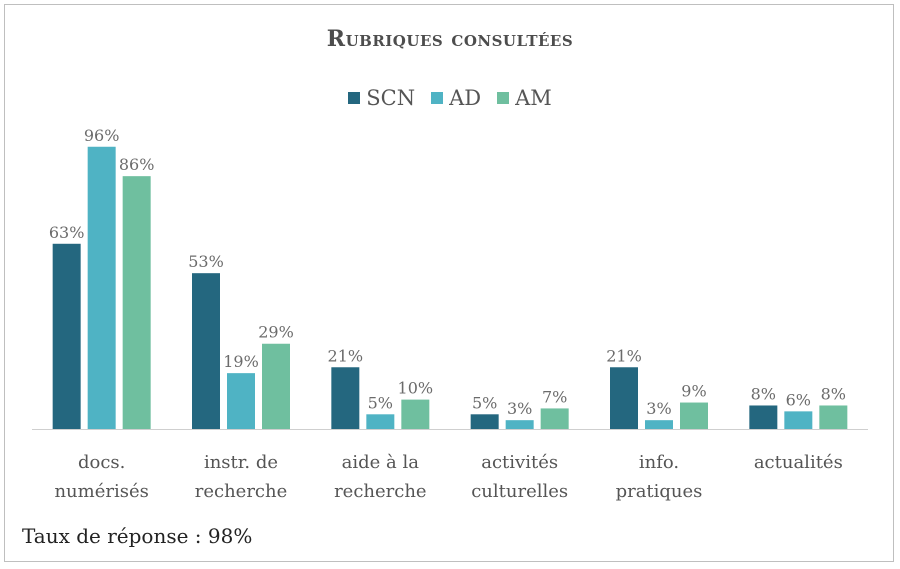  Describe the element at coordinates (241, 491) in the screenshot. I see `category-label-1-1: recherche` at that location.